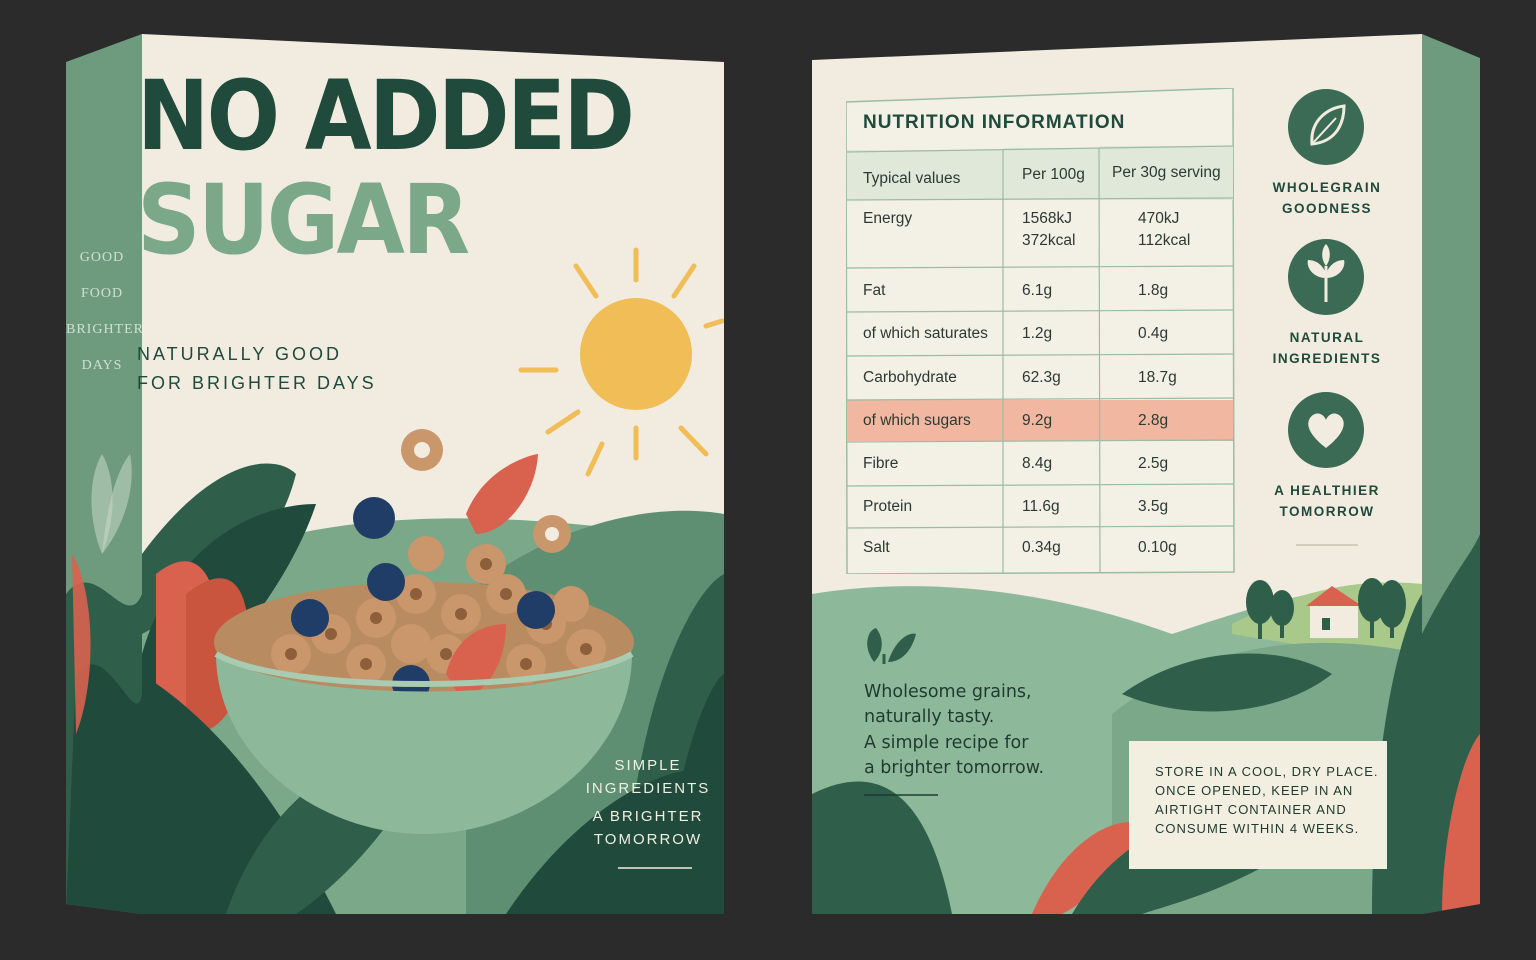  Describe the element at coordinates (424, 685) in the screenshot. I see `cereal-bowl` at that location.